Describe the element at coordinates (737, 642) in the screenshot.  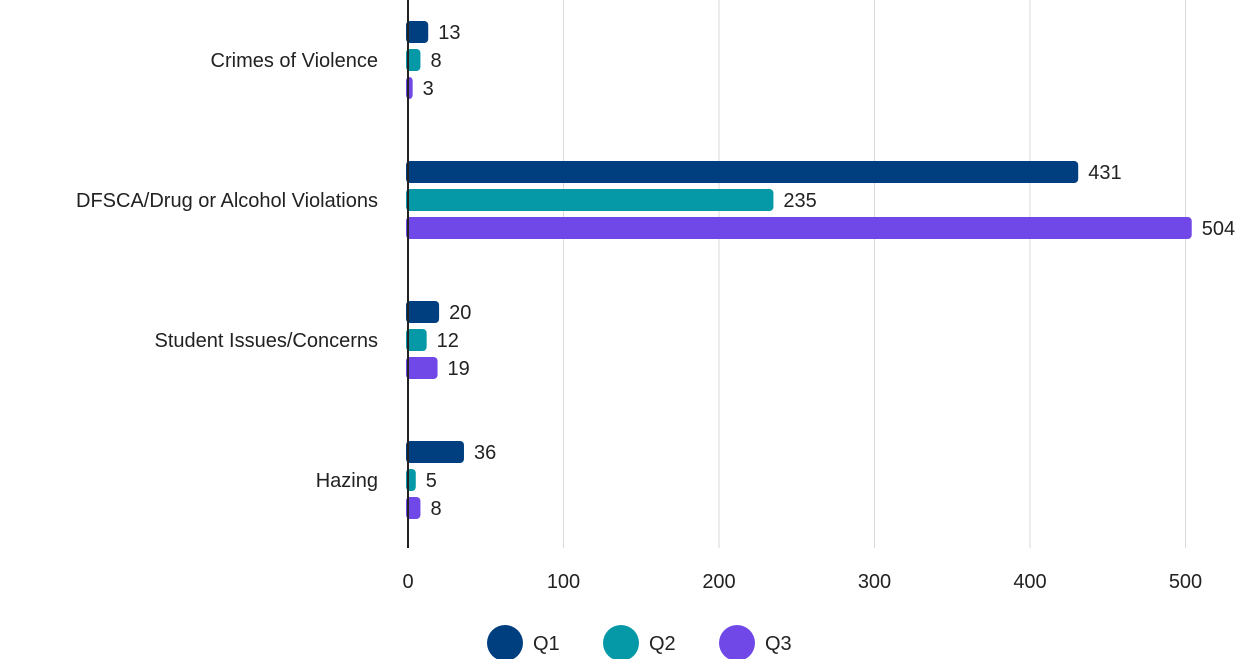
I see `legend-marker-q3` at that location.